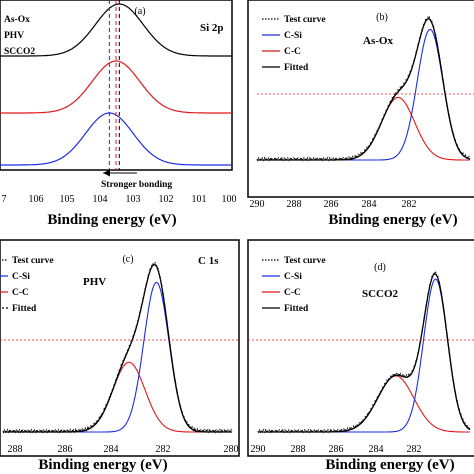 The image size is (474, 474). What do you see at coordinates (258, 449) in the screenshot?
I see `panel-d-tick-0: 290` at bounding box center [258, 449].